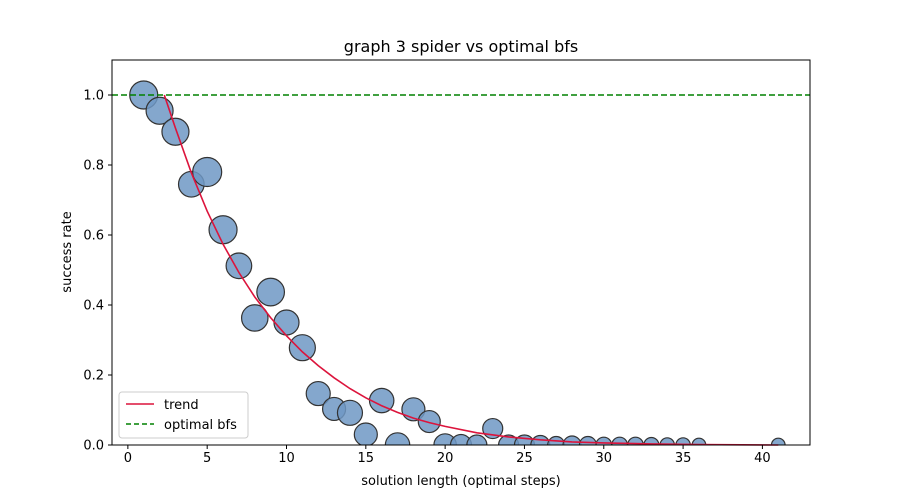  What do you see at coordinates (286, 458) in the screenshot?
I see `x-tick-label: 10` at bounding box center [286, 458].